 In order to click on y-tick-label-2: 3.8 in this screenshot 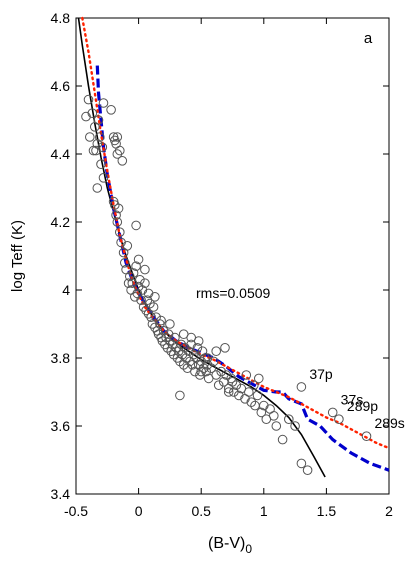, I will do `click(61, 358)`.